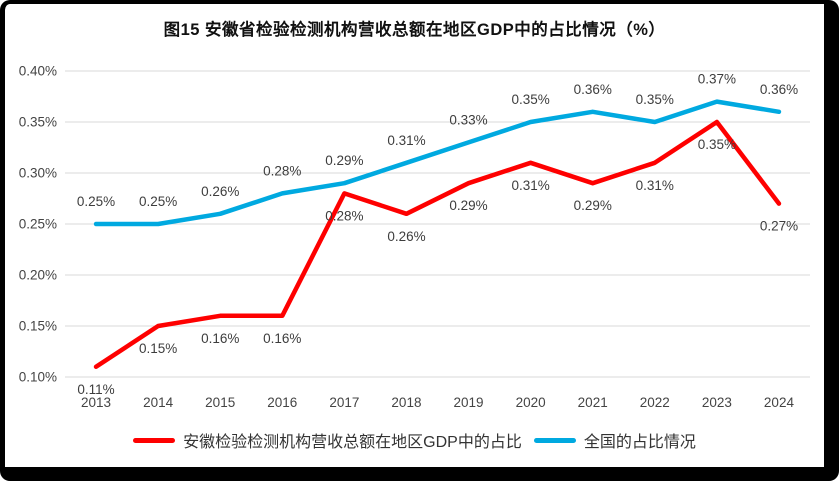 This screenshot has width=839, height=481. Describe the element at coordinates (779, 402) in the screenshot. I see `x-axis-tick-label: 2024` at that location.